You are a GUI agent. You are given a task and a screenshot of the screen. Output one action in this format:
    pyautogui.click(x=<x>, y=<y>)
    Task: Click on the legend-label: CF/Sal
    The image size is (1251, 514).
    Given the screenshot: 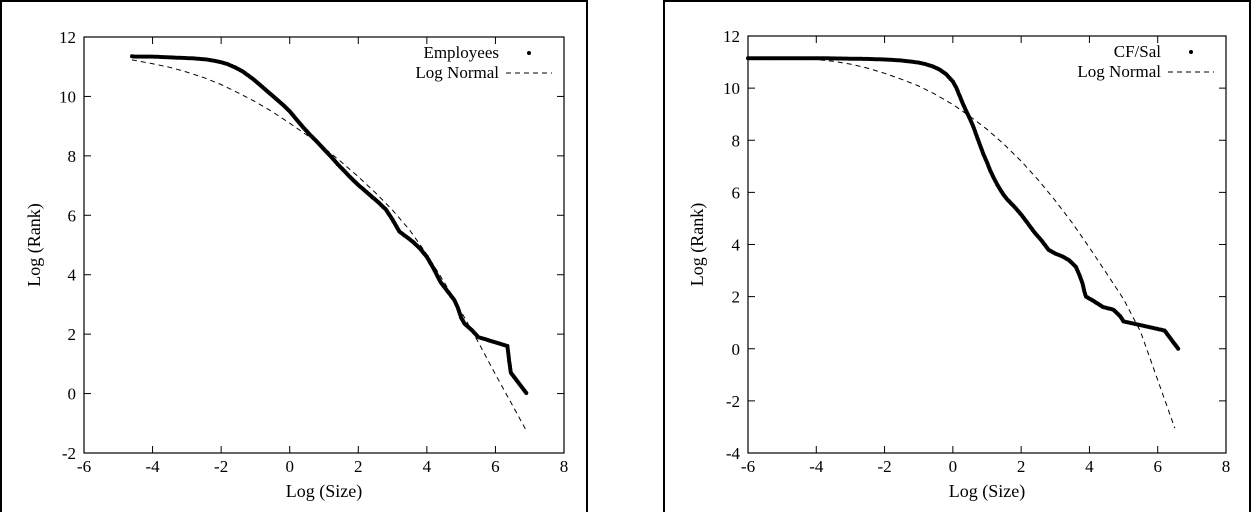 What is the action you would take?
    pyautogui.click(x=1138, y=51)
    